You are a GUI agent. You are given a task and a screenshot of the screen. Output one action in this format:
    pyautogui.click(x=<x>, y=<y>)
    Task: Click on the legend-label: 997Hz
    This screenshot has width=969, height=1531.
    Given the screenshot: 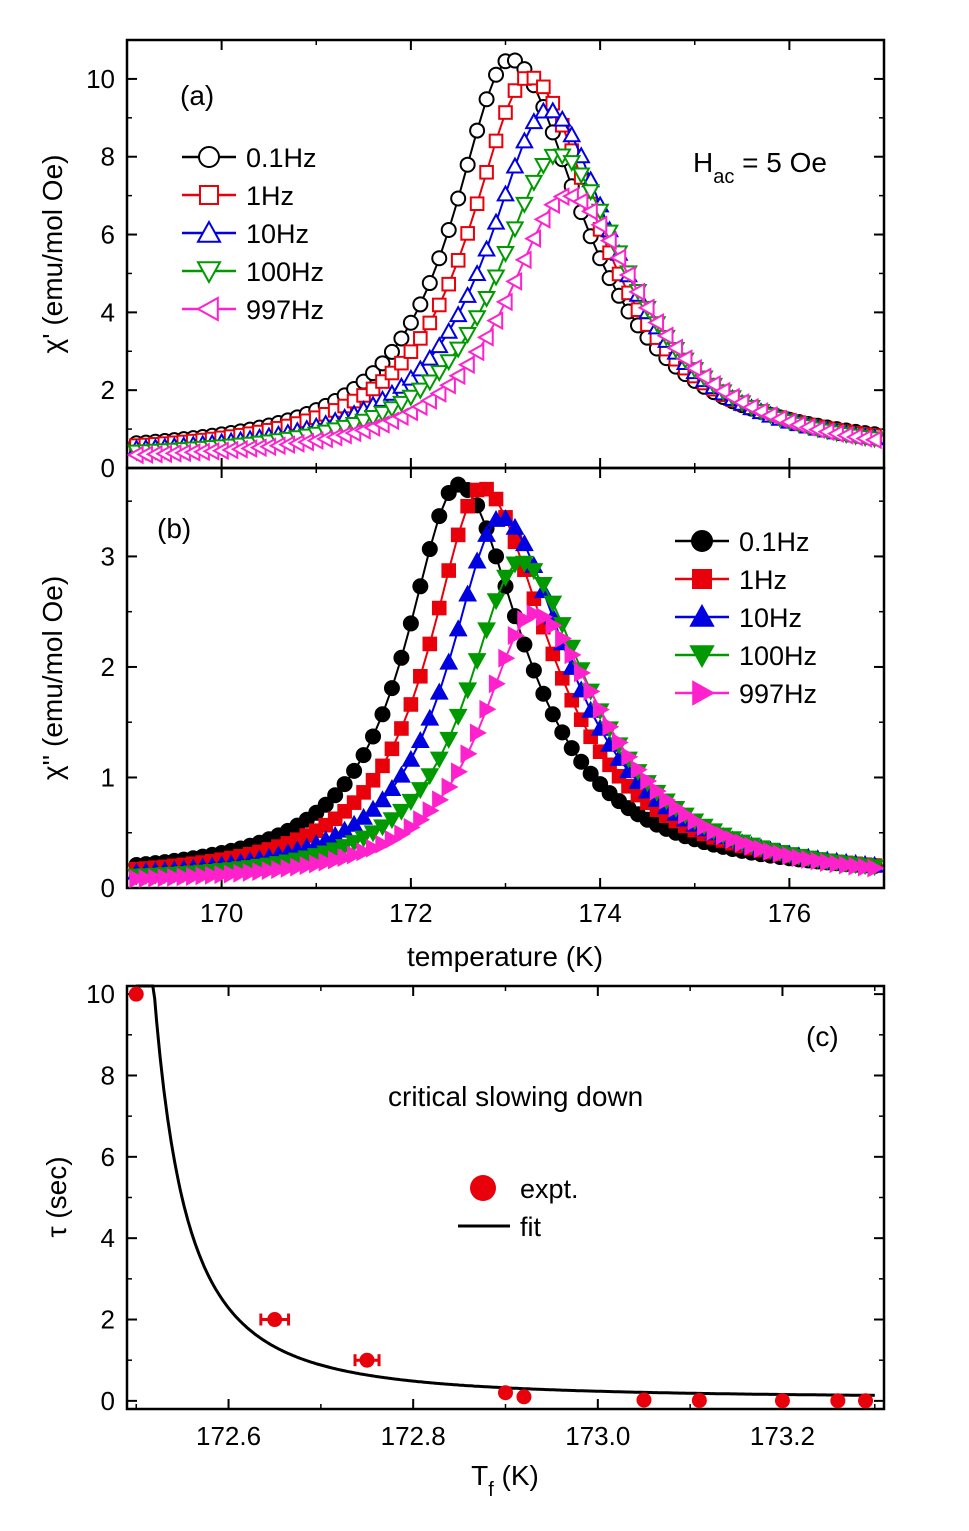 What is the action you would take?
    pyautogui.click(x=285, y=310)
    